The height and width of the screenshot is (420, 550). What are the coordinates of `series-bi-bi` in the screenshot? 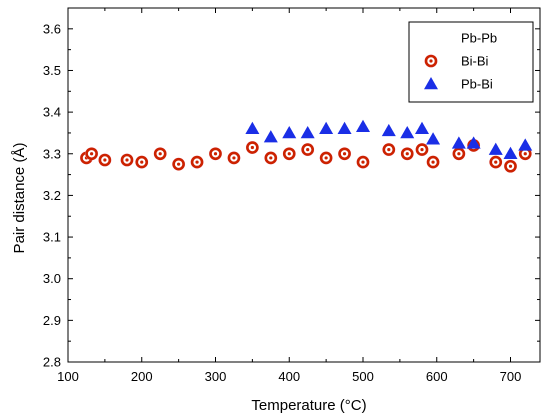 It's located at (305, 155).